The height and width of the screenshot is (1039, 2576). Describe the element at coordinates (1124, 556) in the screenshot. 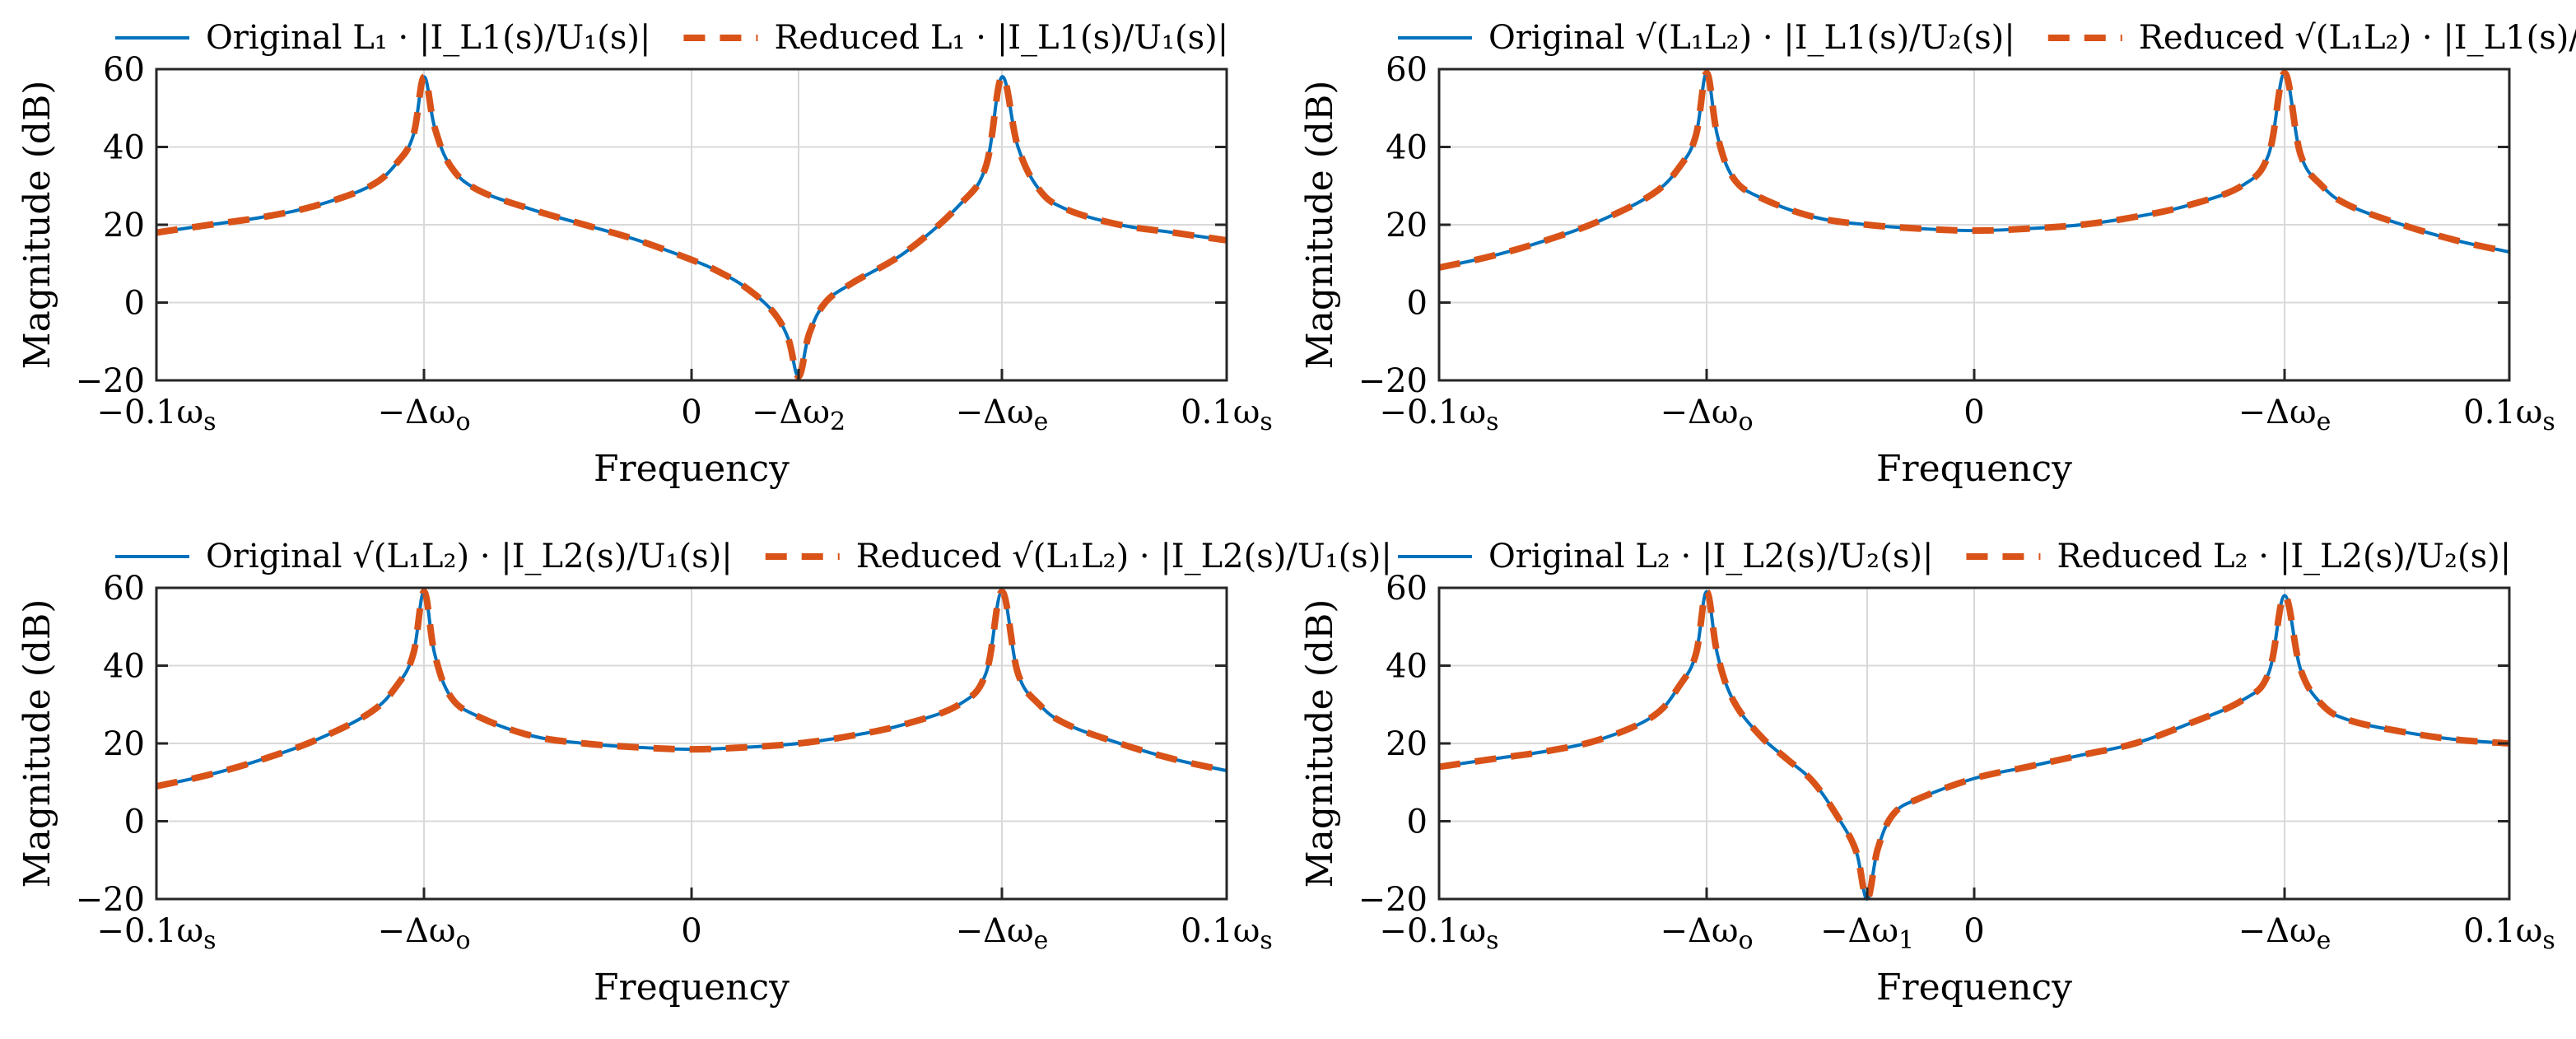

I see `legend-reduced-label: Reduced √(L₁L₂) · |I_L2(s)/U₁(s)|` at that location.